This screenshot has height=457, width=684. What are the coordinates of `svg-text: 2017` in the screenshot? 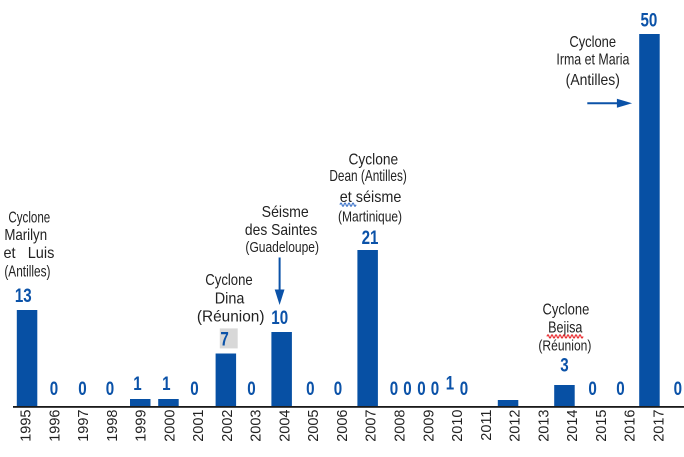 It's located at (659, 426).